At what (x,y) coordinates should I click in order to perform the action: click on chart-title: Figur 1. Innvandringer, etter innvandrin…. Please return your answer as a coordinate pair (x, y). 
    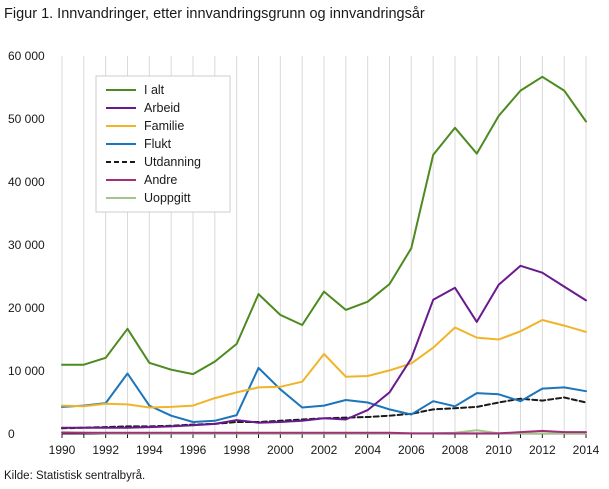
    Looking at the image, I should click on (214, 14).